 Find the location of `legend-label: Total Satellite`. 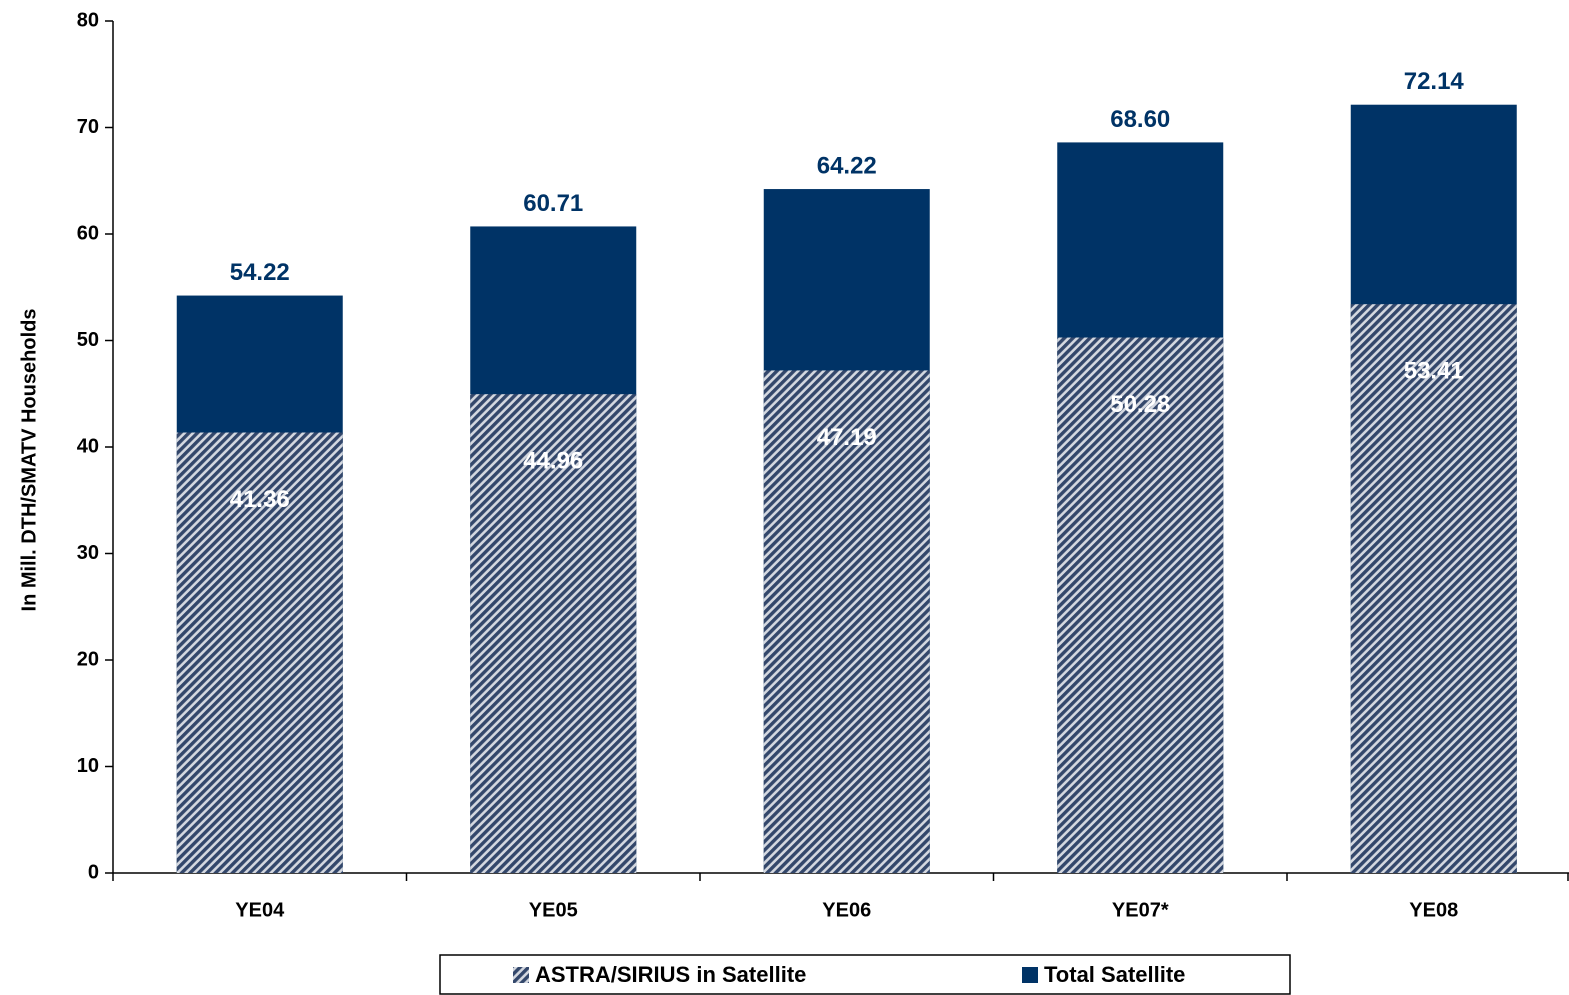

legend-label: Total Satellite is located at coordinates (1114, 974).